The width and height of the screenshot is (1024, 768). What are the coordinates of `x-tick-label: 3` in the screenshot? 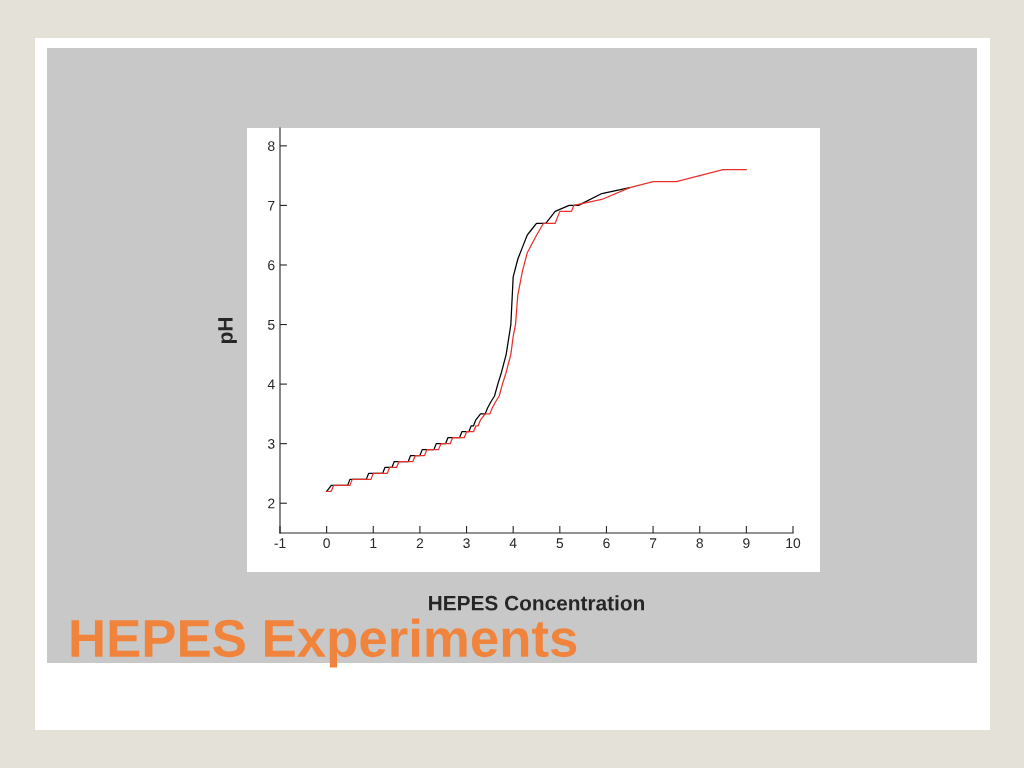 It's located at (466, 543).